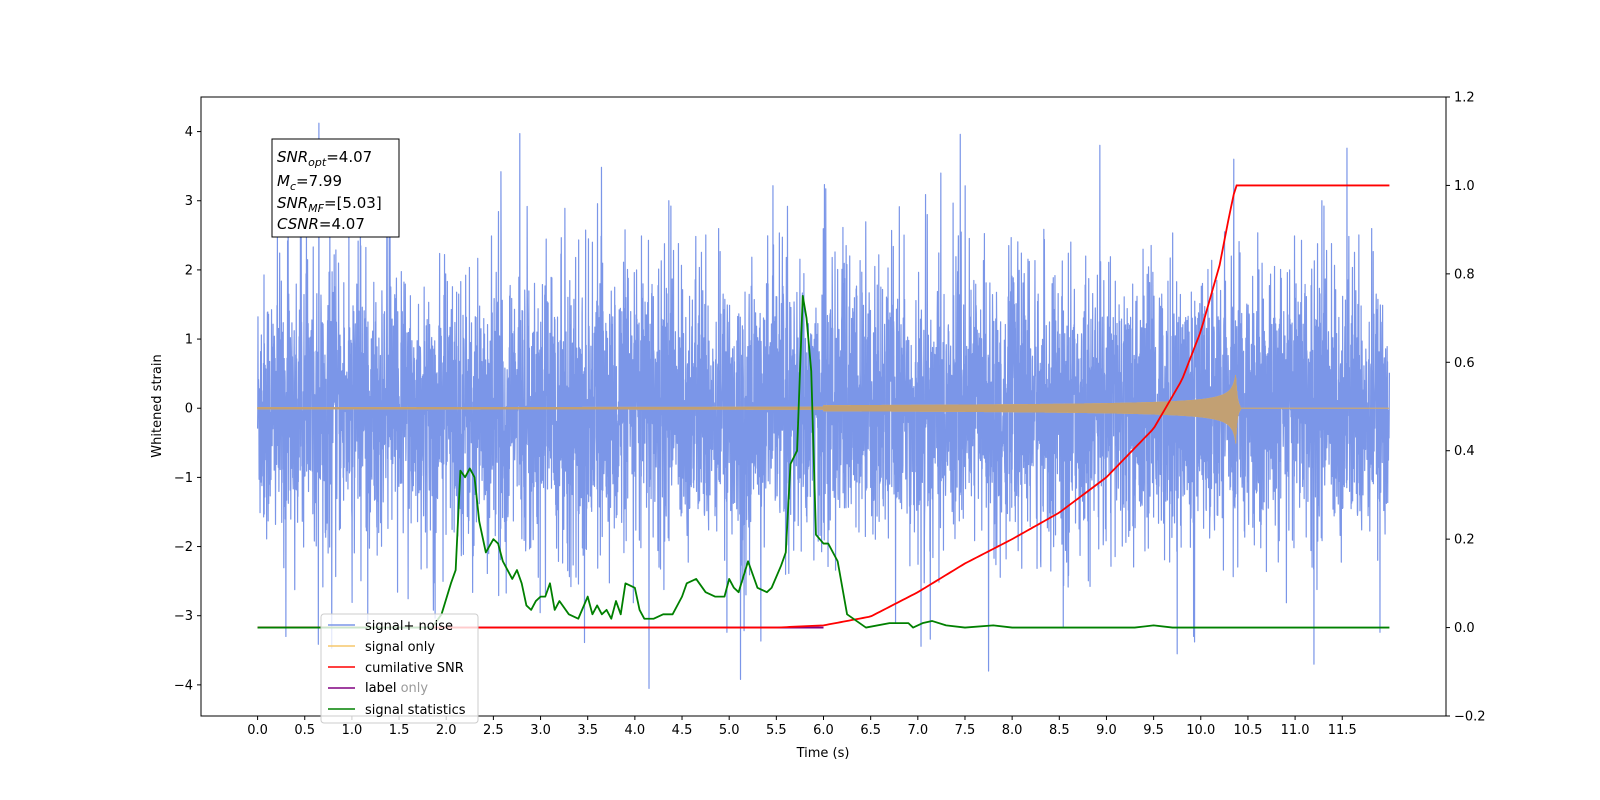 The width and height of the screenshot is (1600, 800). Describe the element at coordinates (917, 730) in the screenshot. I see `x-tick-label: 7.0` at that location.